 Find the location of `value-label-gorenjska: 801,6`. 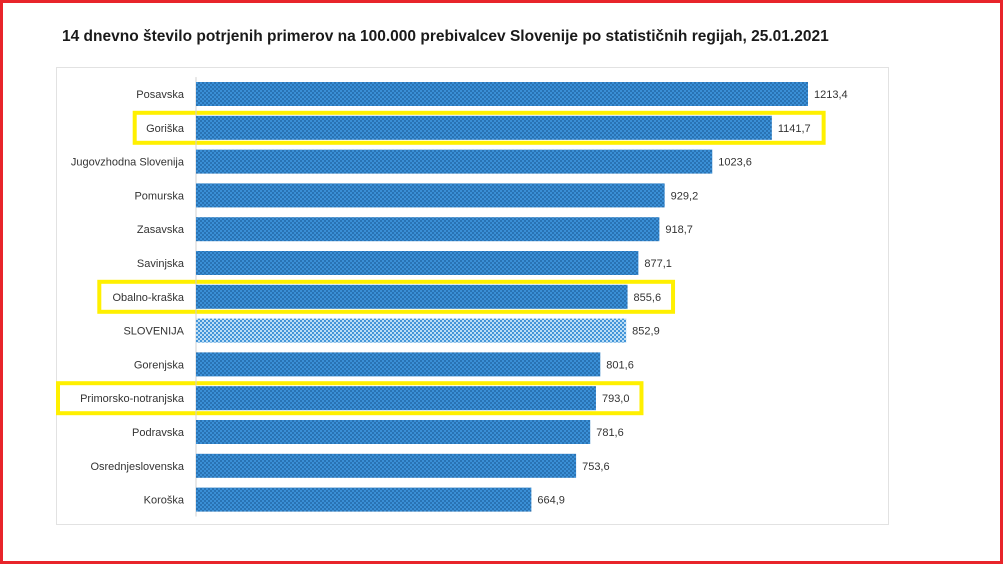

value-label-gorenjska: 801,6 is located at coordinates (620, 365).